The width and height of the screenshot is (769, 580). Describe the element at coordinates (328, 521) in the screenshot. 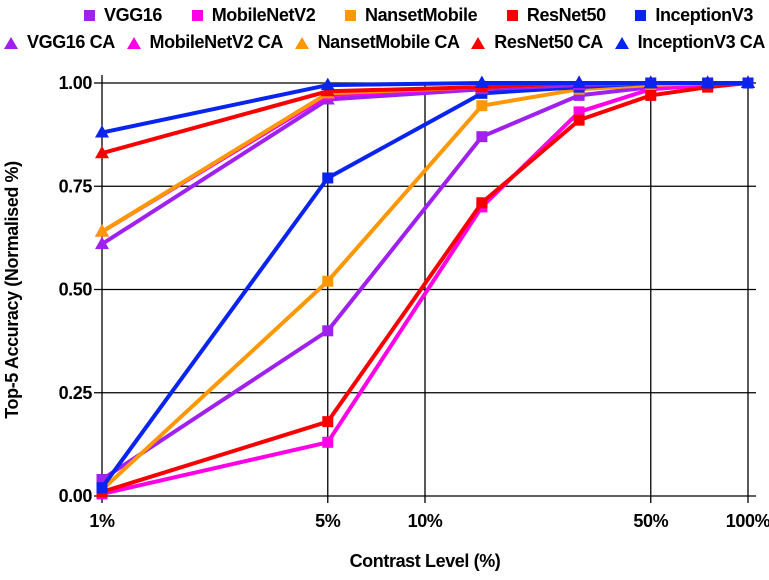

I see `x-tick-label: 5%` at that location.